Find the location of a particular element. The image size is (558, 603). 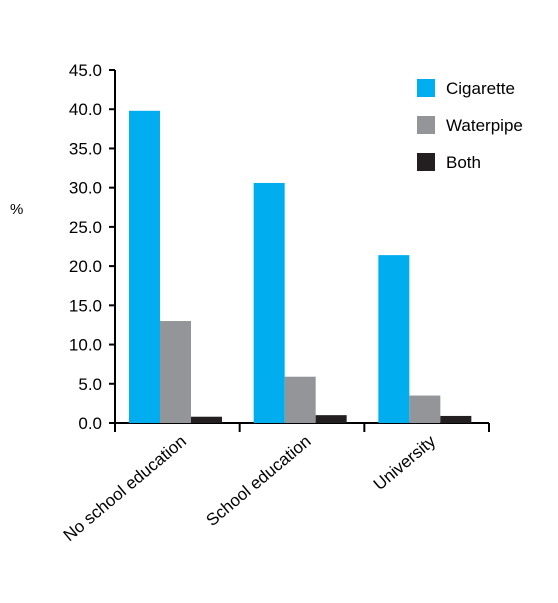

y-tick-label: 45.0 is located at coordinates (85, 70).